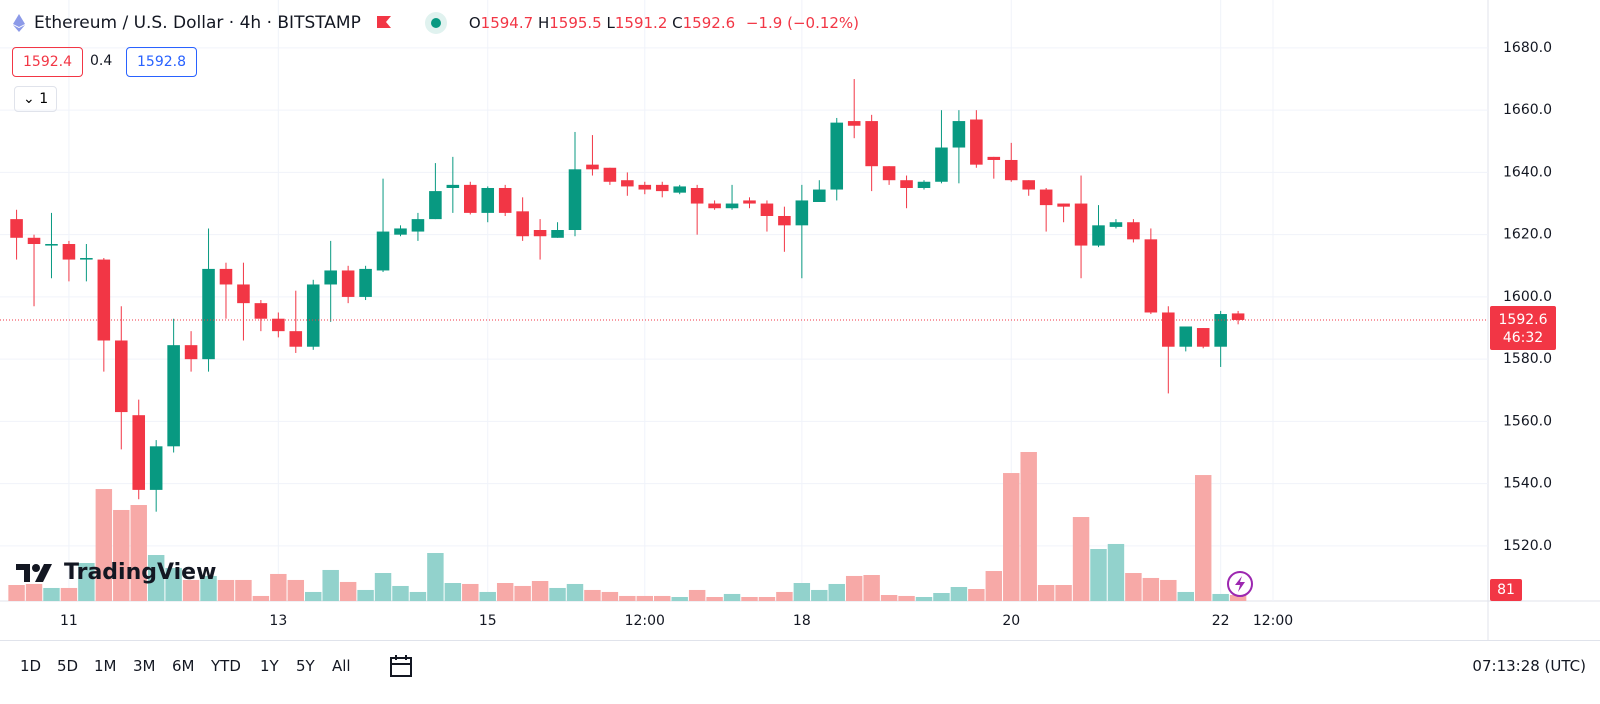 The height and width of the screenshot is (704, 1600). I want to click on y-tick-label: 1620.0, so click(1527, 235).